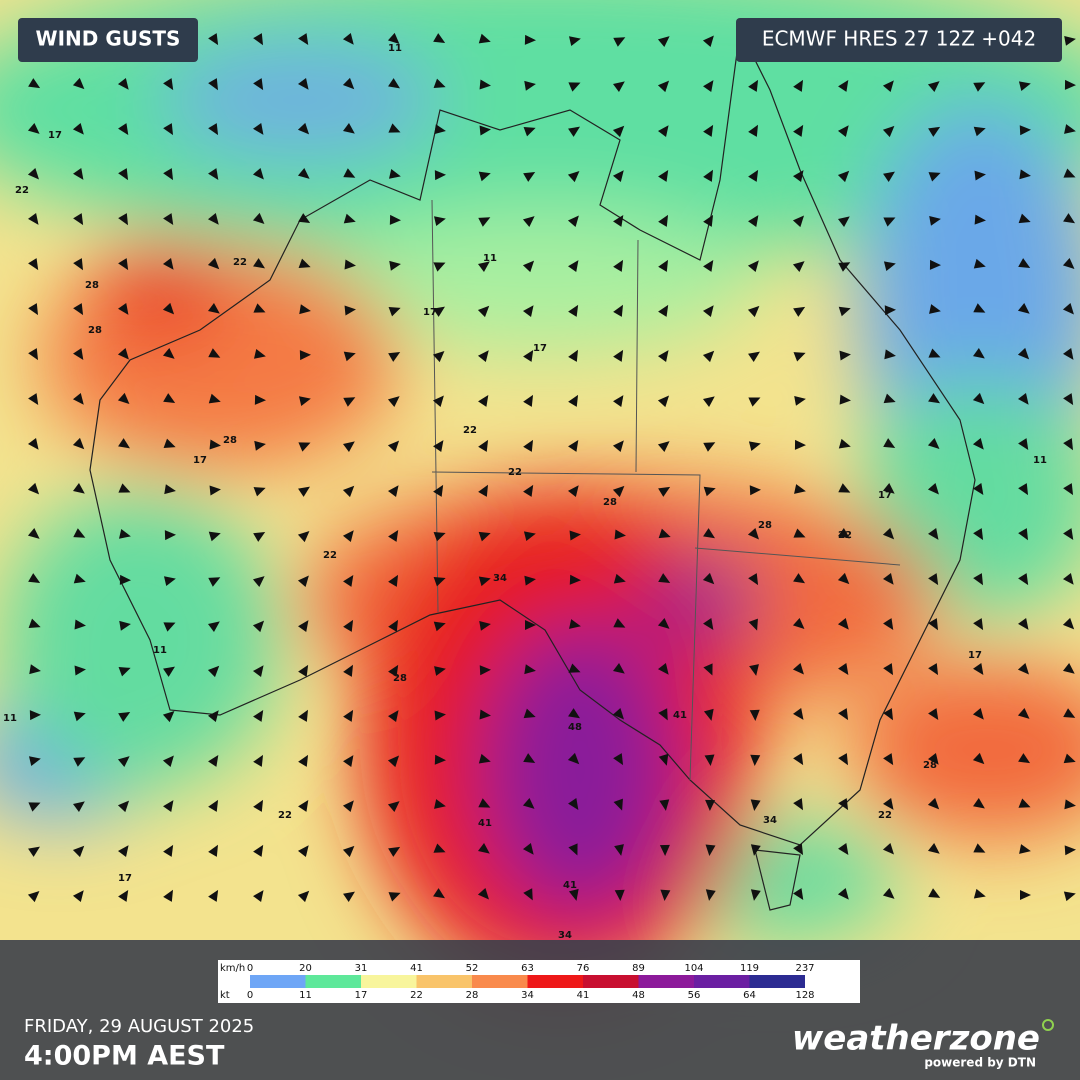 The width and height of the screenshot is (1080, 1080). What do you see at coordinates (1048, 1025) in the screenshot?
I see `logo-dot` at bounding box center [1048, 1025].